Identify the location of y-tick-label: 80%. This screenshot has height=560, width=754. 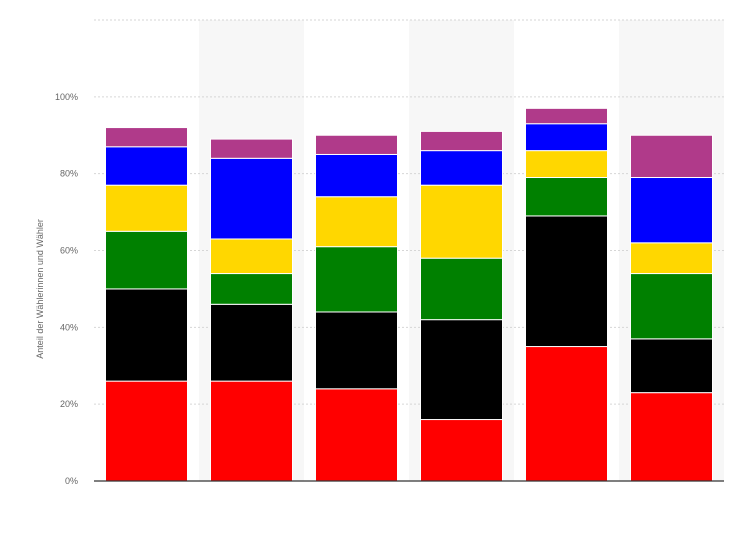
(69, 174).